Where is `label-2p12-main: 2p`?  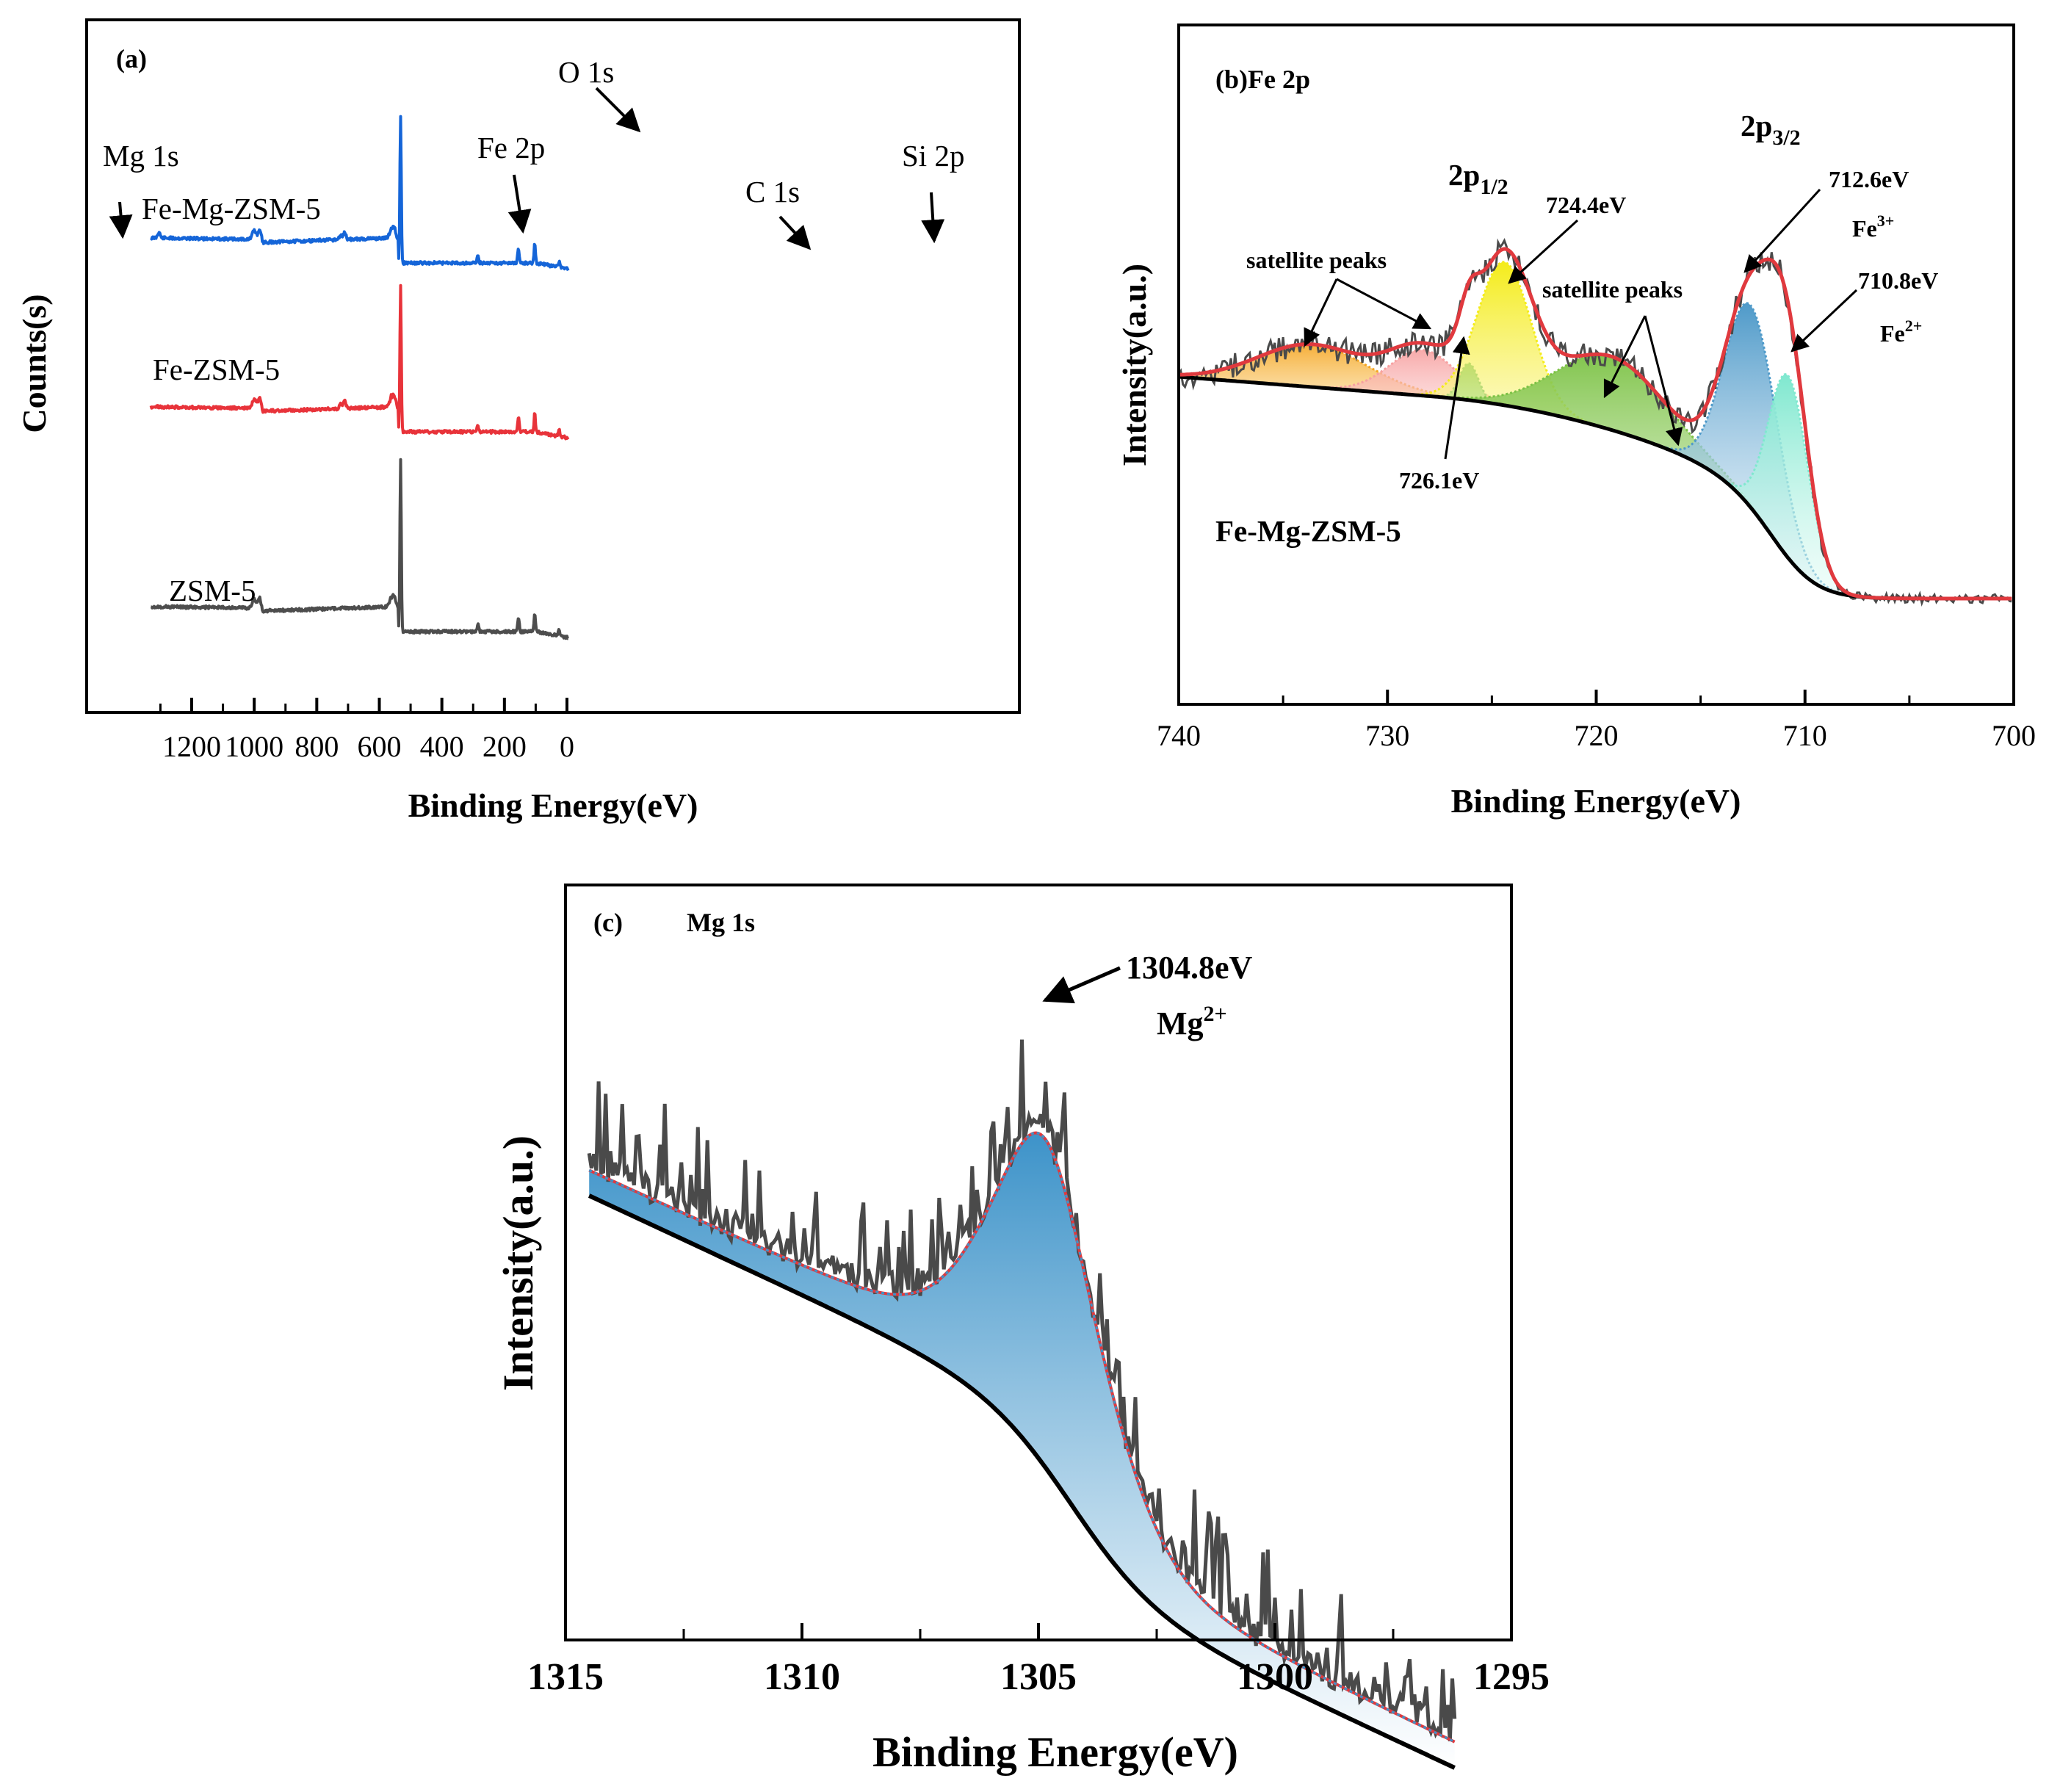 label-2p12-main: 2p is located at coordinates (1464, 175).